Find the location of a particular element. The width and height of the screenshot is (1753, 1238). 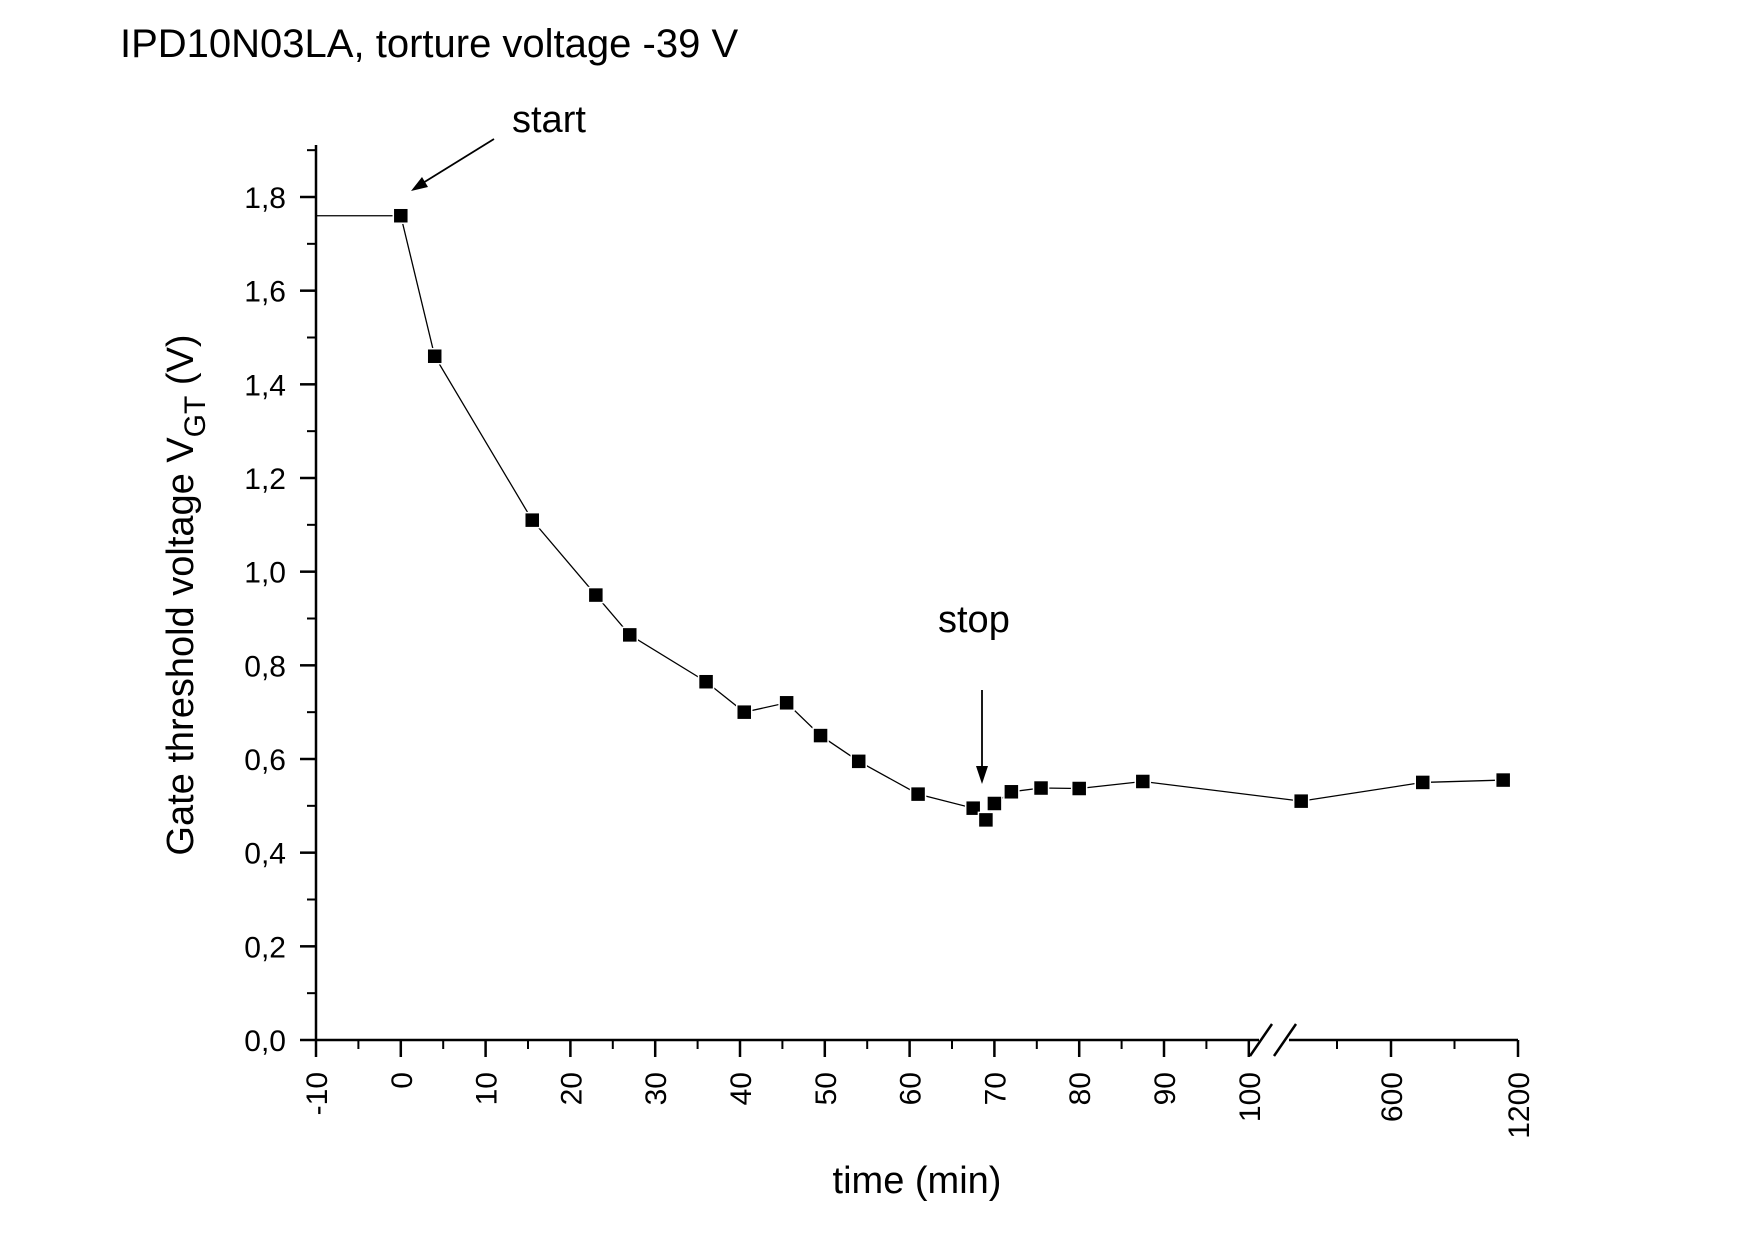

y-axis-title-subscript: GT is located at coordinates (195, 417).